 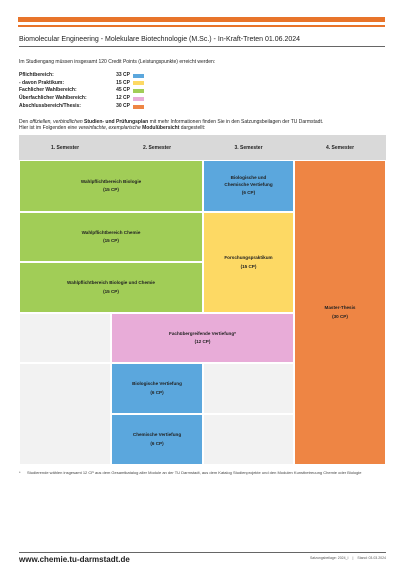 I want to click on module-wahlpflicht-chemie: Wahlpflichtbereich Chemie (15 CP), so click(x=111, y=237).